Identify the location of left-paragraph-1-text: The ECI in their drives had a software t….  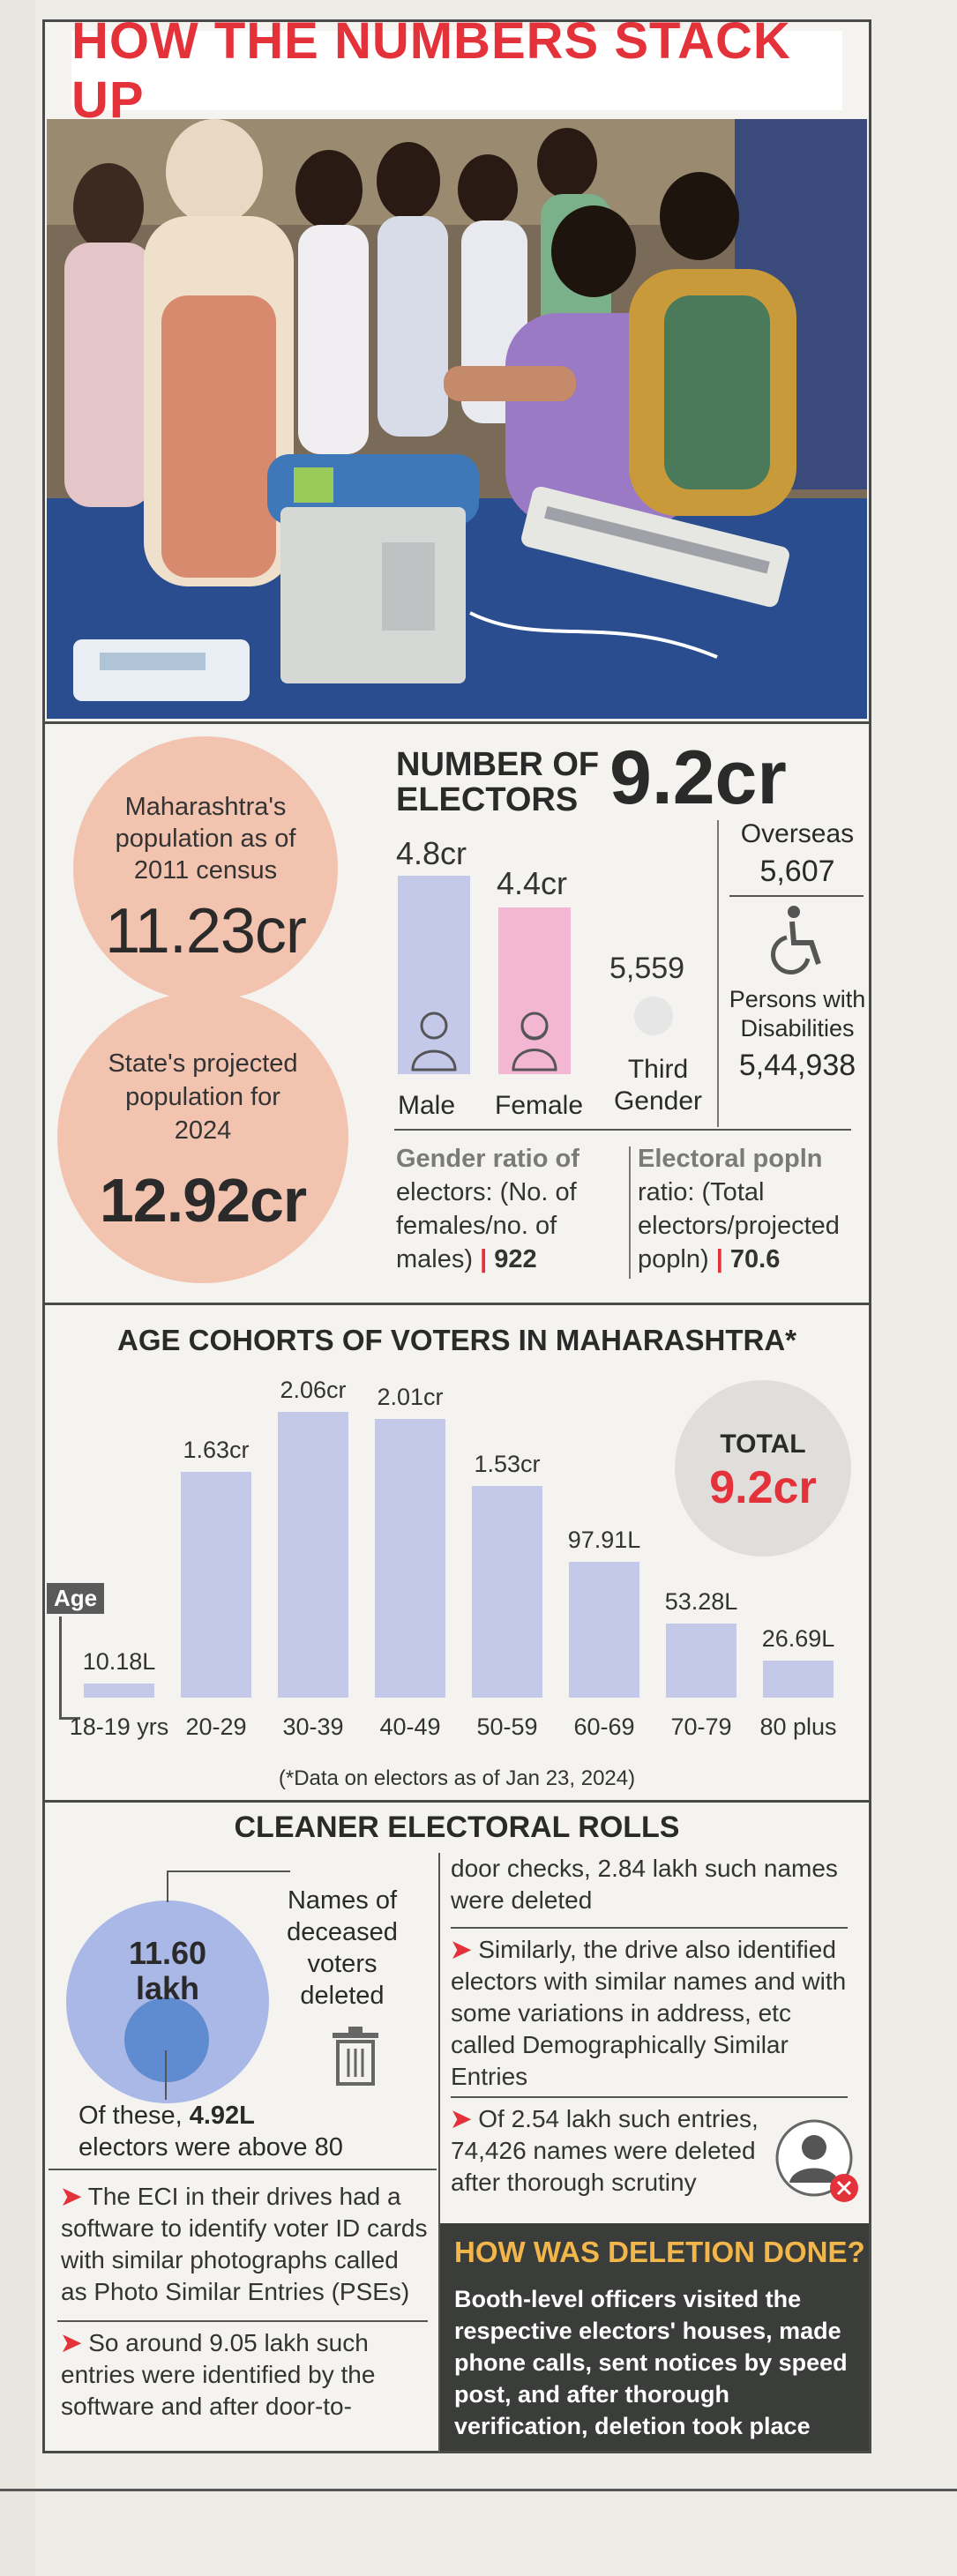
(244, 2244).